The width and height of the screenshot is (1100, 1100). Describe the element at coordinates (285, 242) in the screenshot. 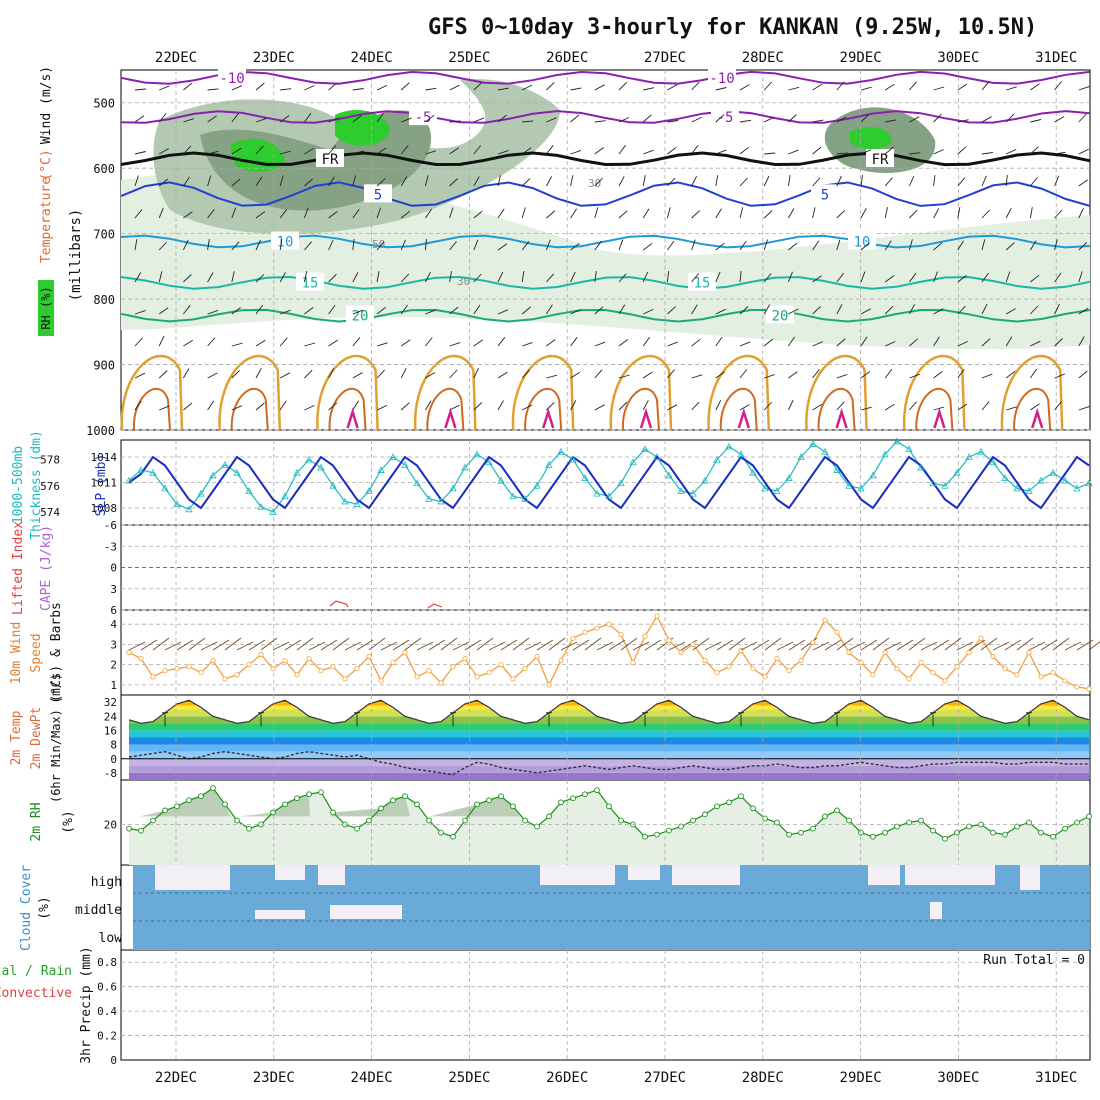

I see `contour-label: 10` at that location.